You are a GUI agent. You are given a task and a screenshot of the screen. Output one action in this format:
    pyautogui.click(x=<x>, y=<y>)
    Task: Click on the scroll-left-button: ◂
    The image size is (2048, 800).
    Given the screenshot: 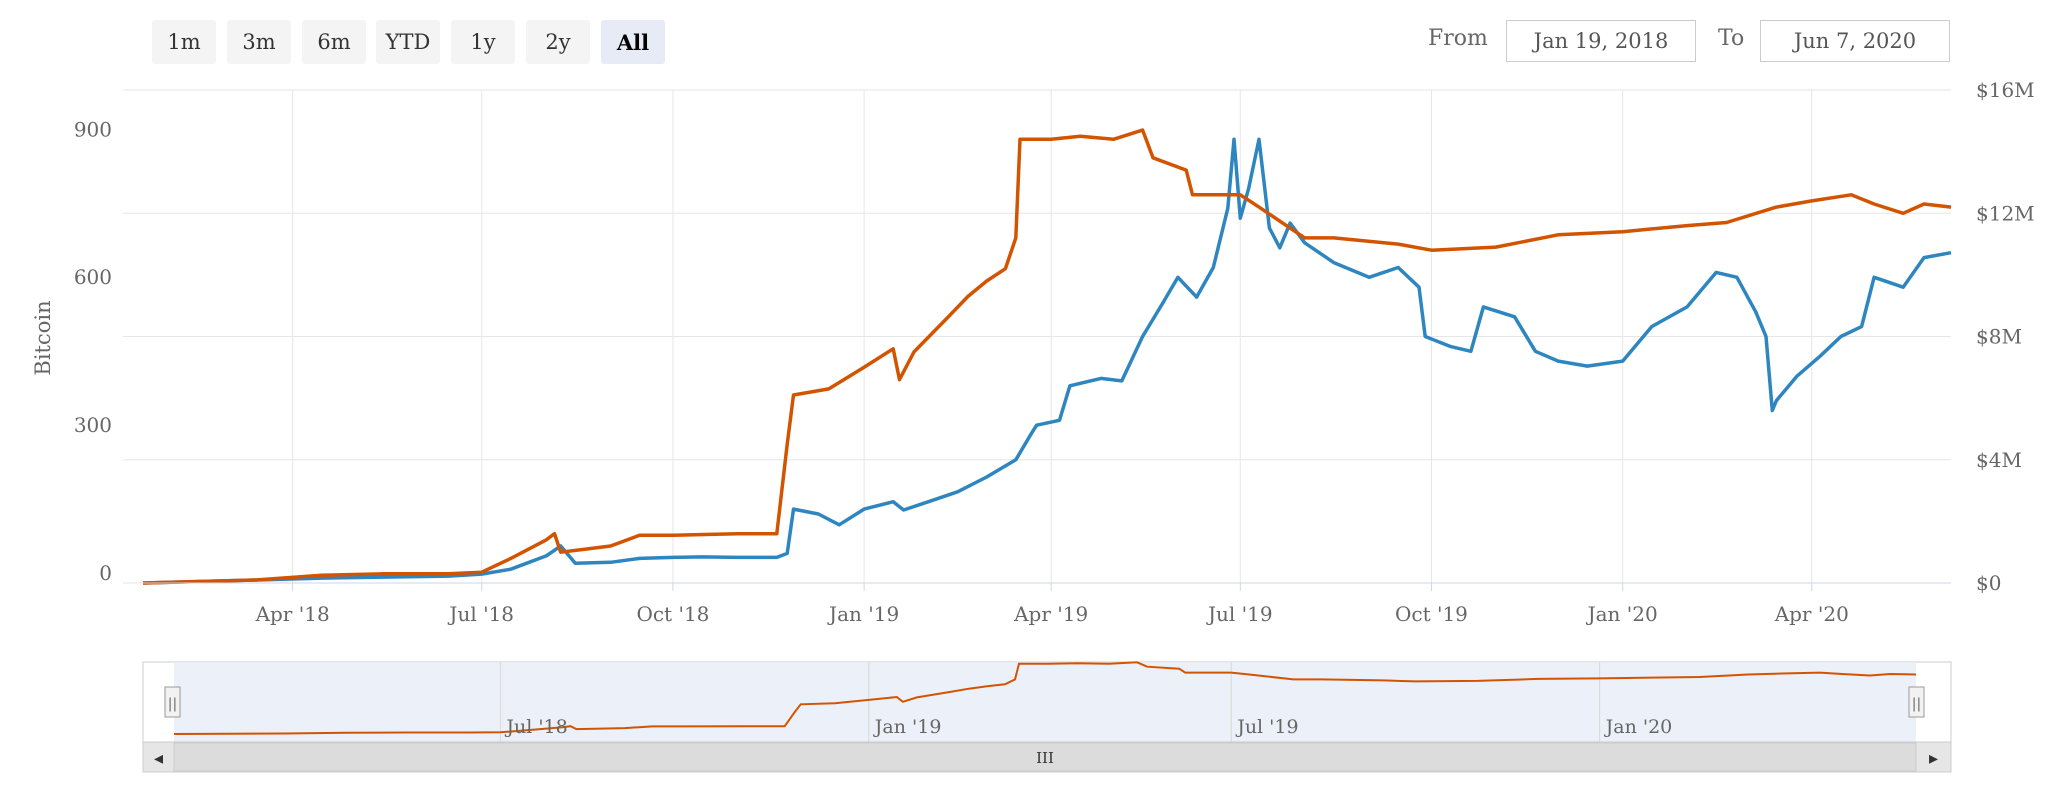 What is the action you would take?
    pyautogui.click(x=158, y=757)
    